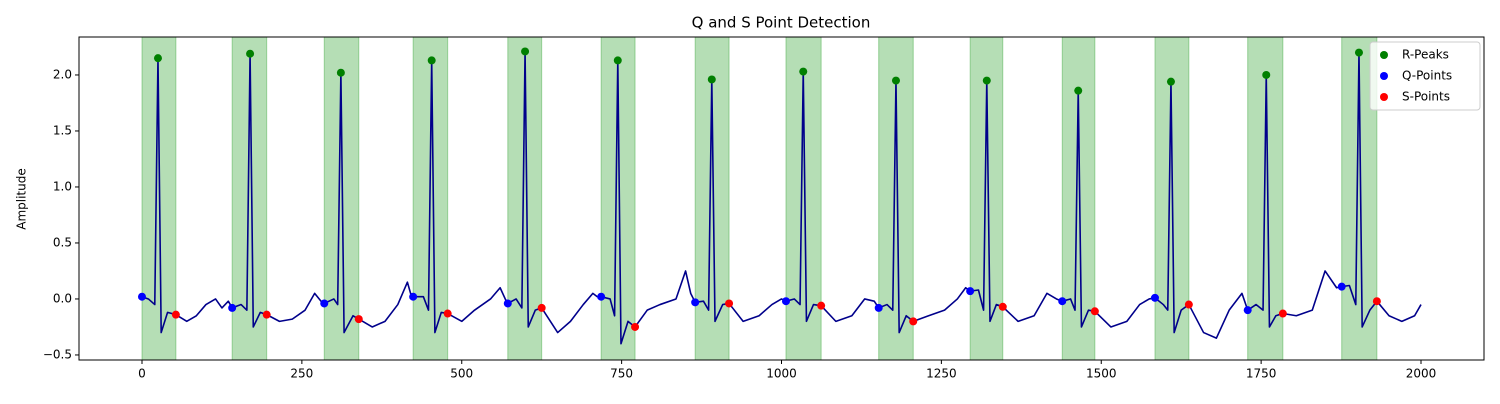 This screenshot has width=1500, height=404. Describe the element at coordinates (1426, 97) in the screenshot. I see `legend-label: S-Points` at that location.